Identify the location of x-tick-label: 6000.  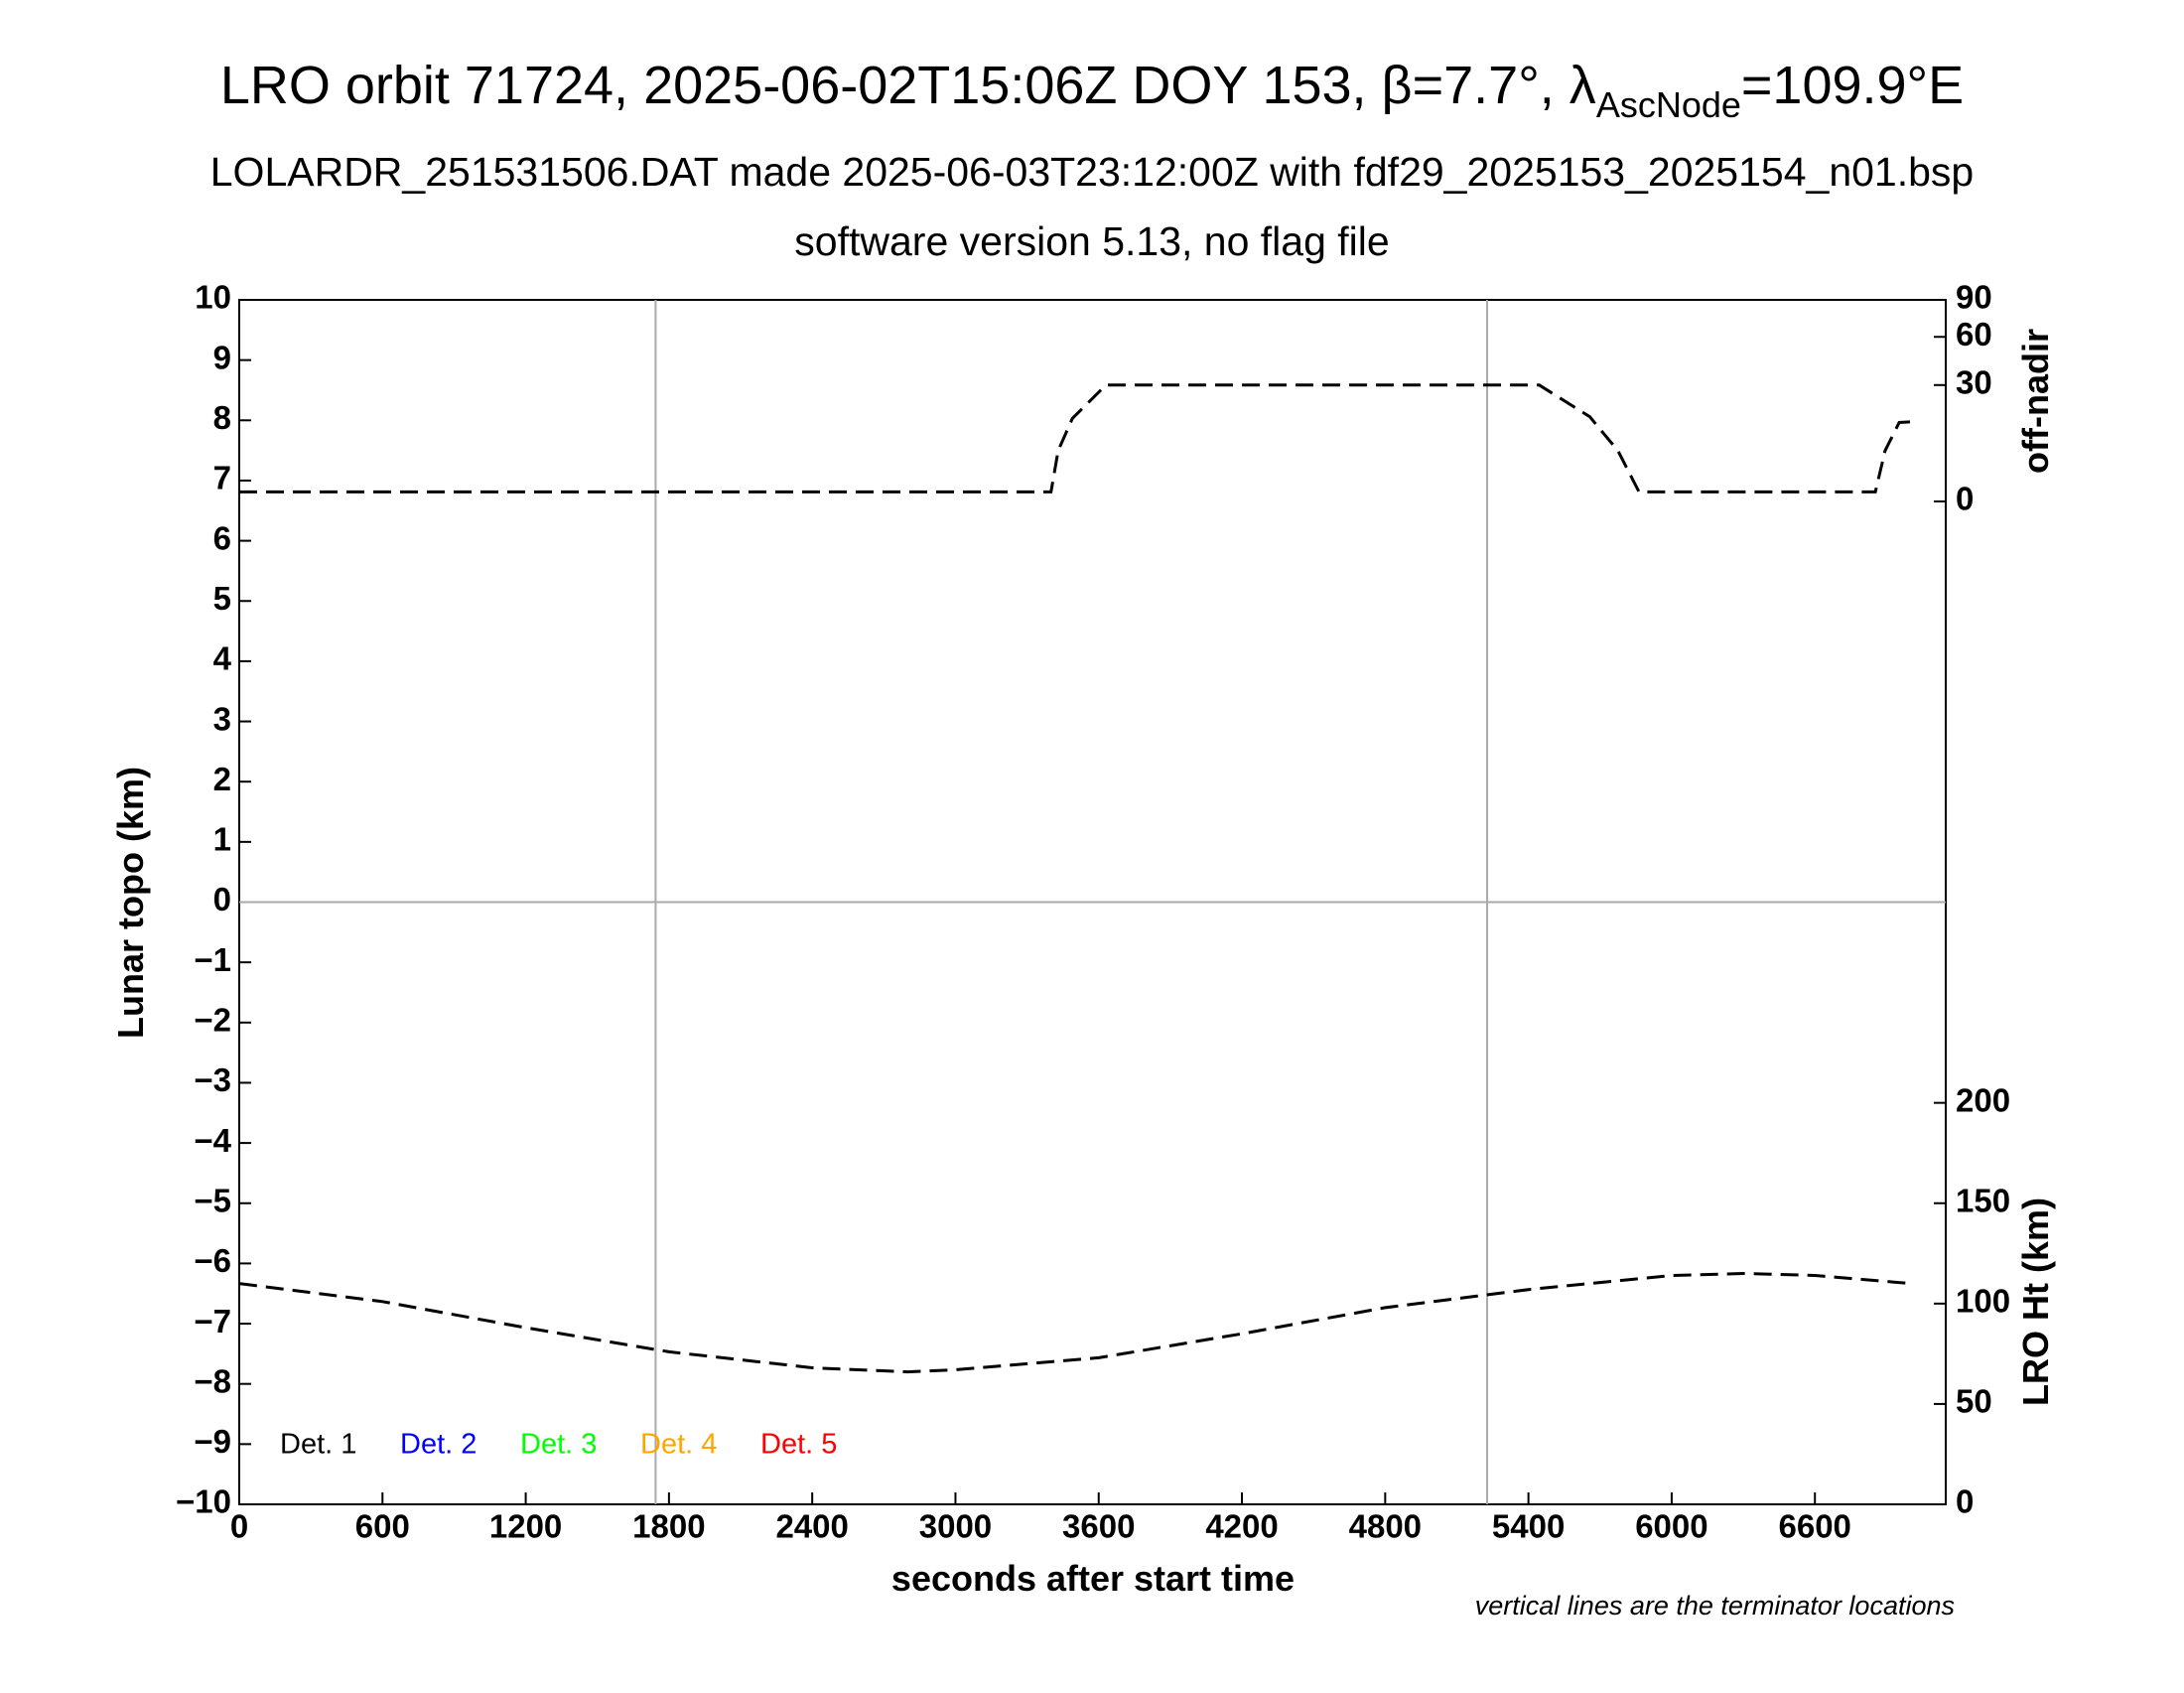
(1671, 1526).